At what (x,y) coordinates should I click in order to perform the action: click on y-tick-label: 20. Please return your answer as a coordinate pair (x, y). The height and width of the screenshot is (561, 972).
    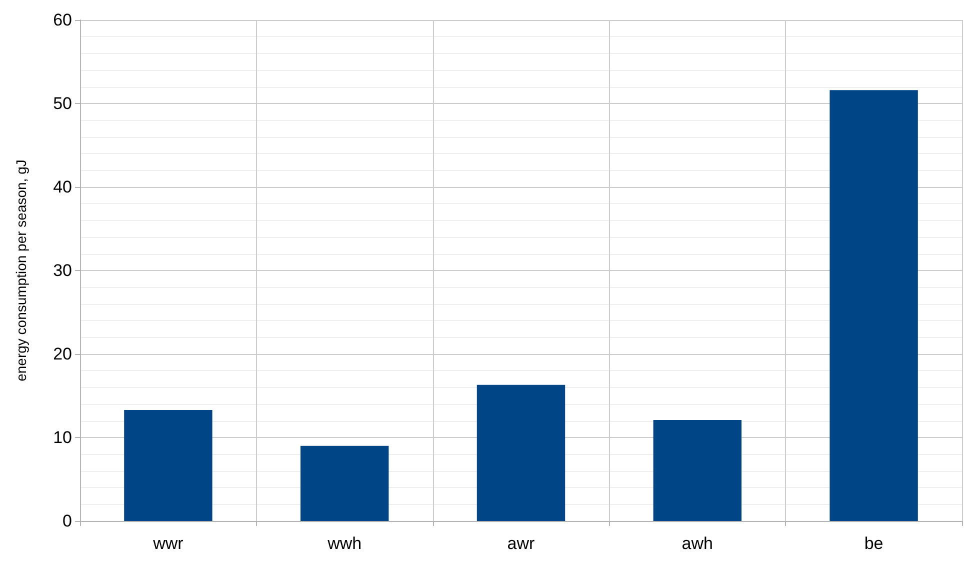
    Looking at the image, I should click on (62, 354).